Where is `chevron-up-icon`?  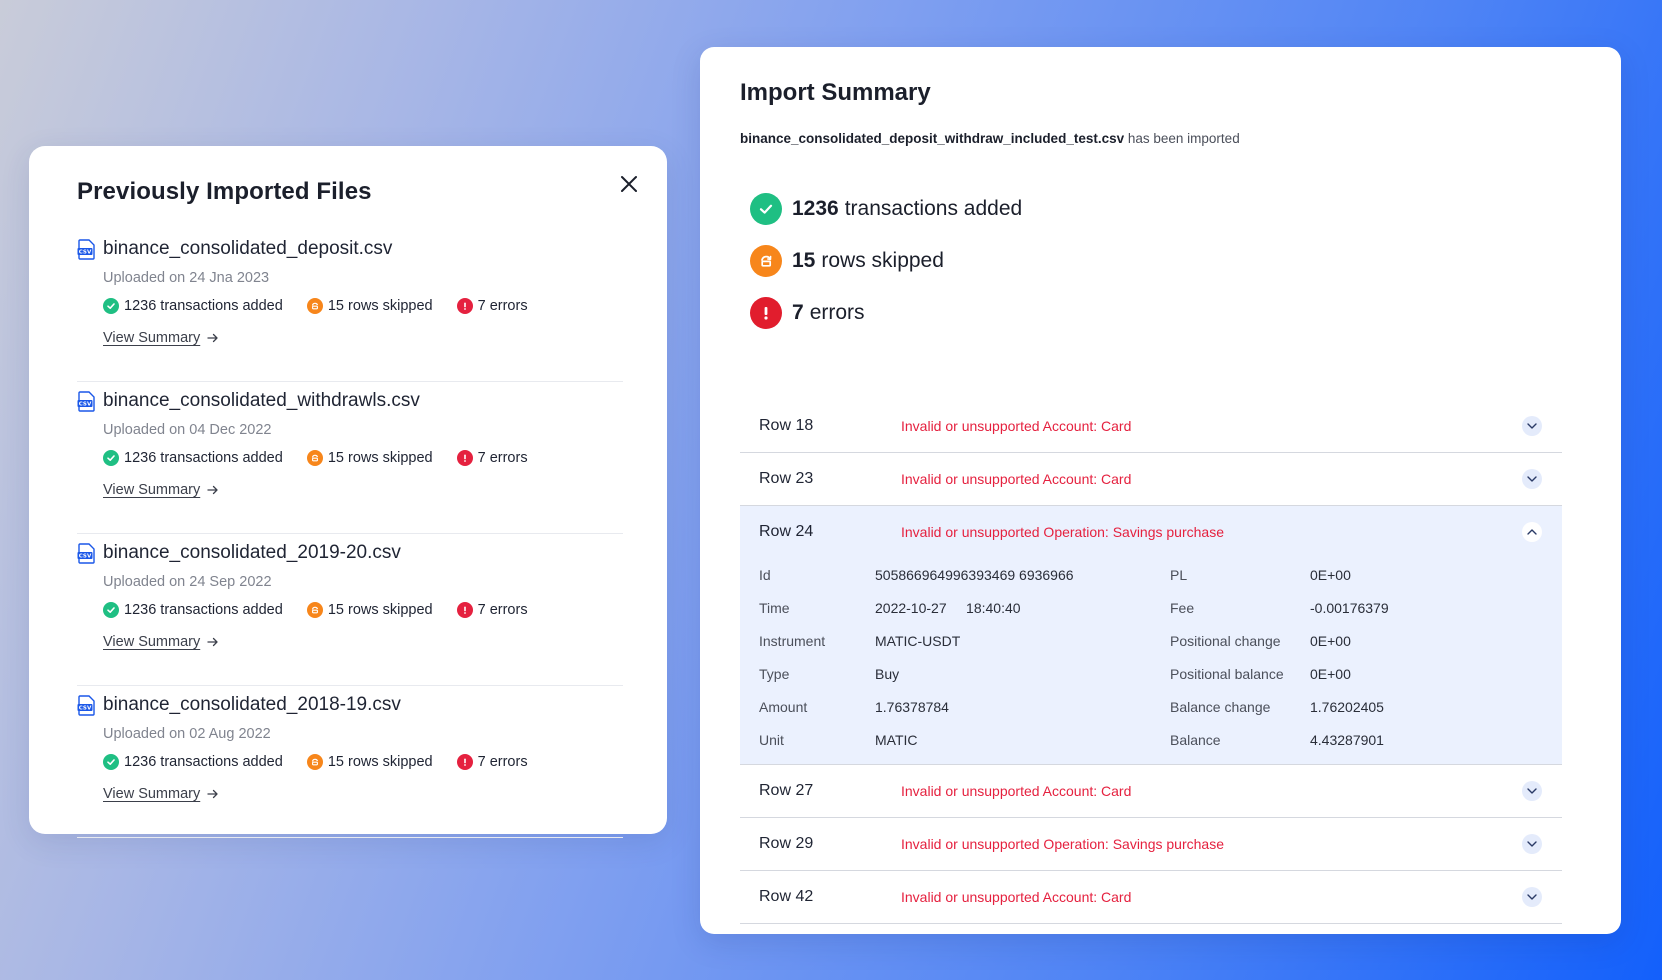
chevron-up-icon is located at coordinates (1532, 532).